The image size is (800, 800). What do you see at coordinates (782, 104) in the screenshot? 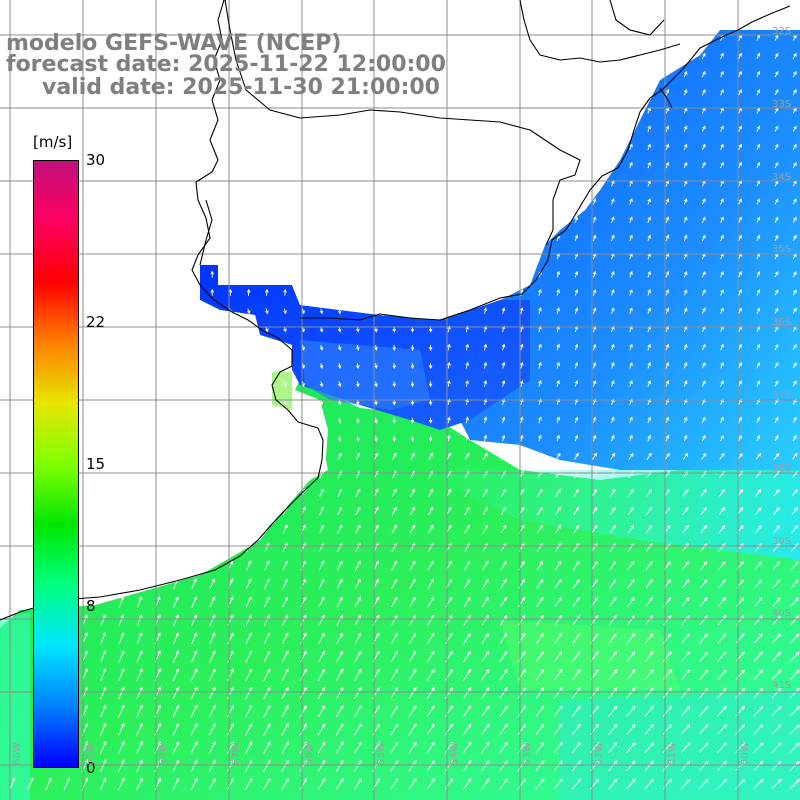
I see `latitude-label: 33S` at bounding box center [782, 104].